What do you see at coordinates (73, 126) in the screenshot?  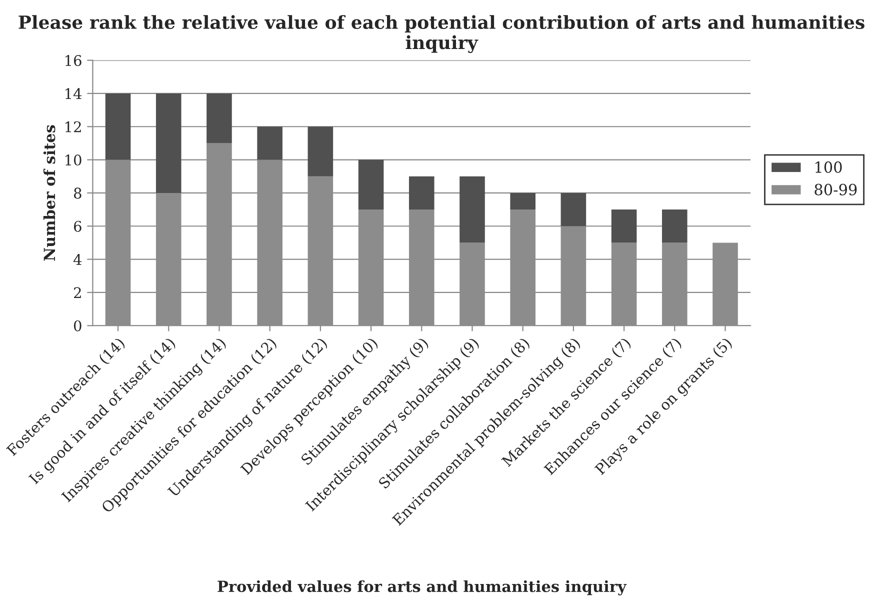 I see `y-tick-label: 12` at bounding box center [73, 126].